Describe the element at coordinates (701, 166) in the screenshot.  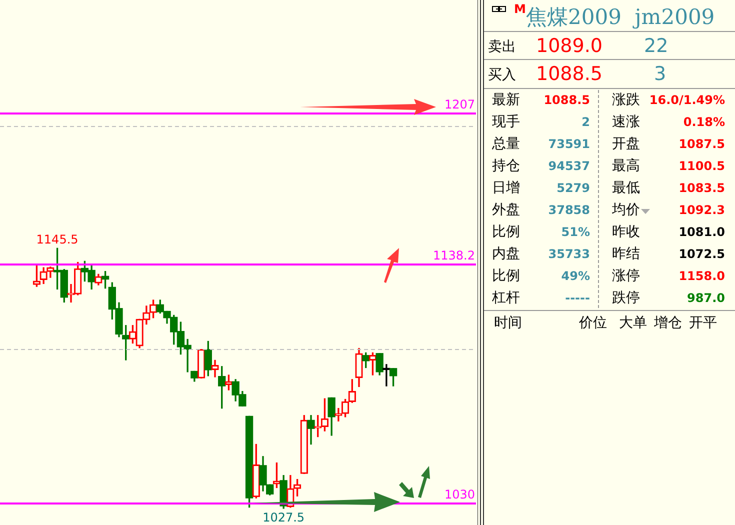
I see `text: 1100.5` at that location.